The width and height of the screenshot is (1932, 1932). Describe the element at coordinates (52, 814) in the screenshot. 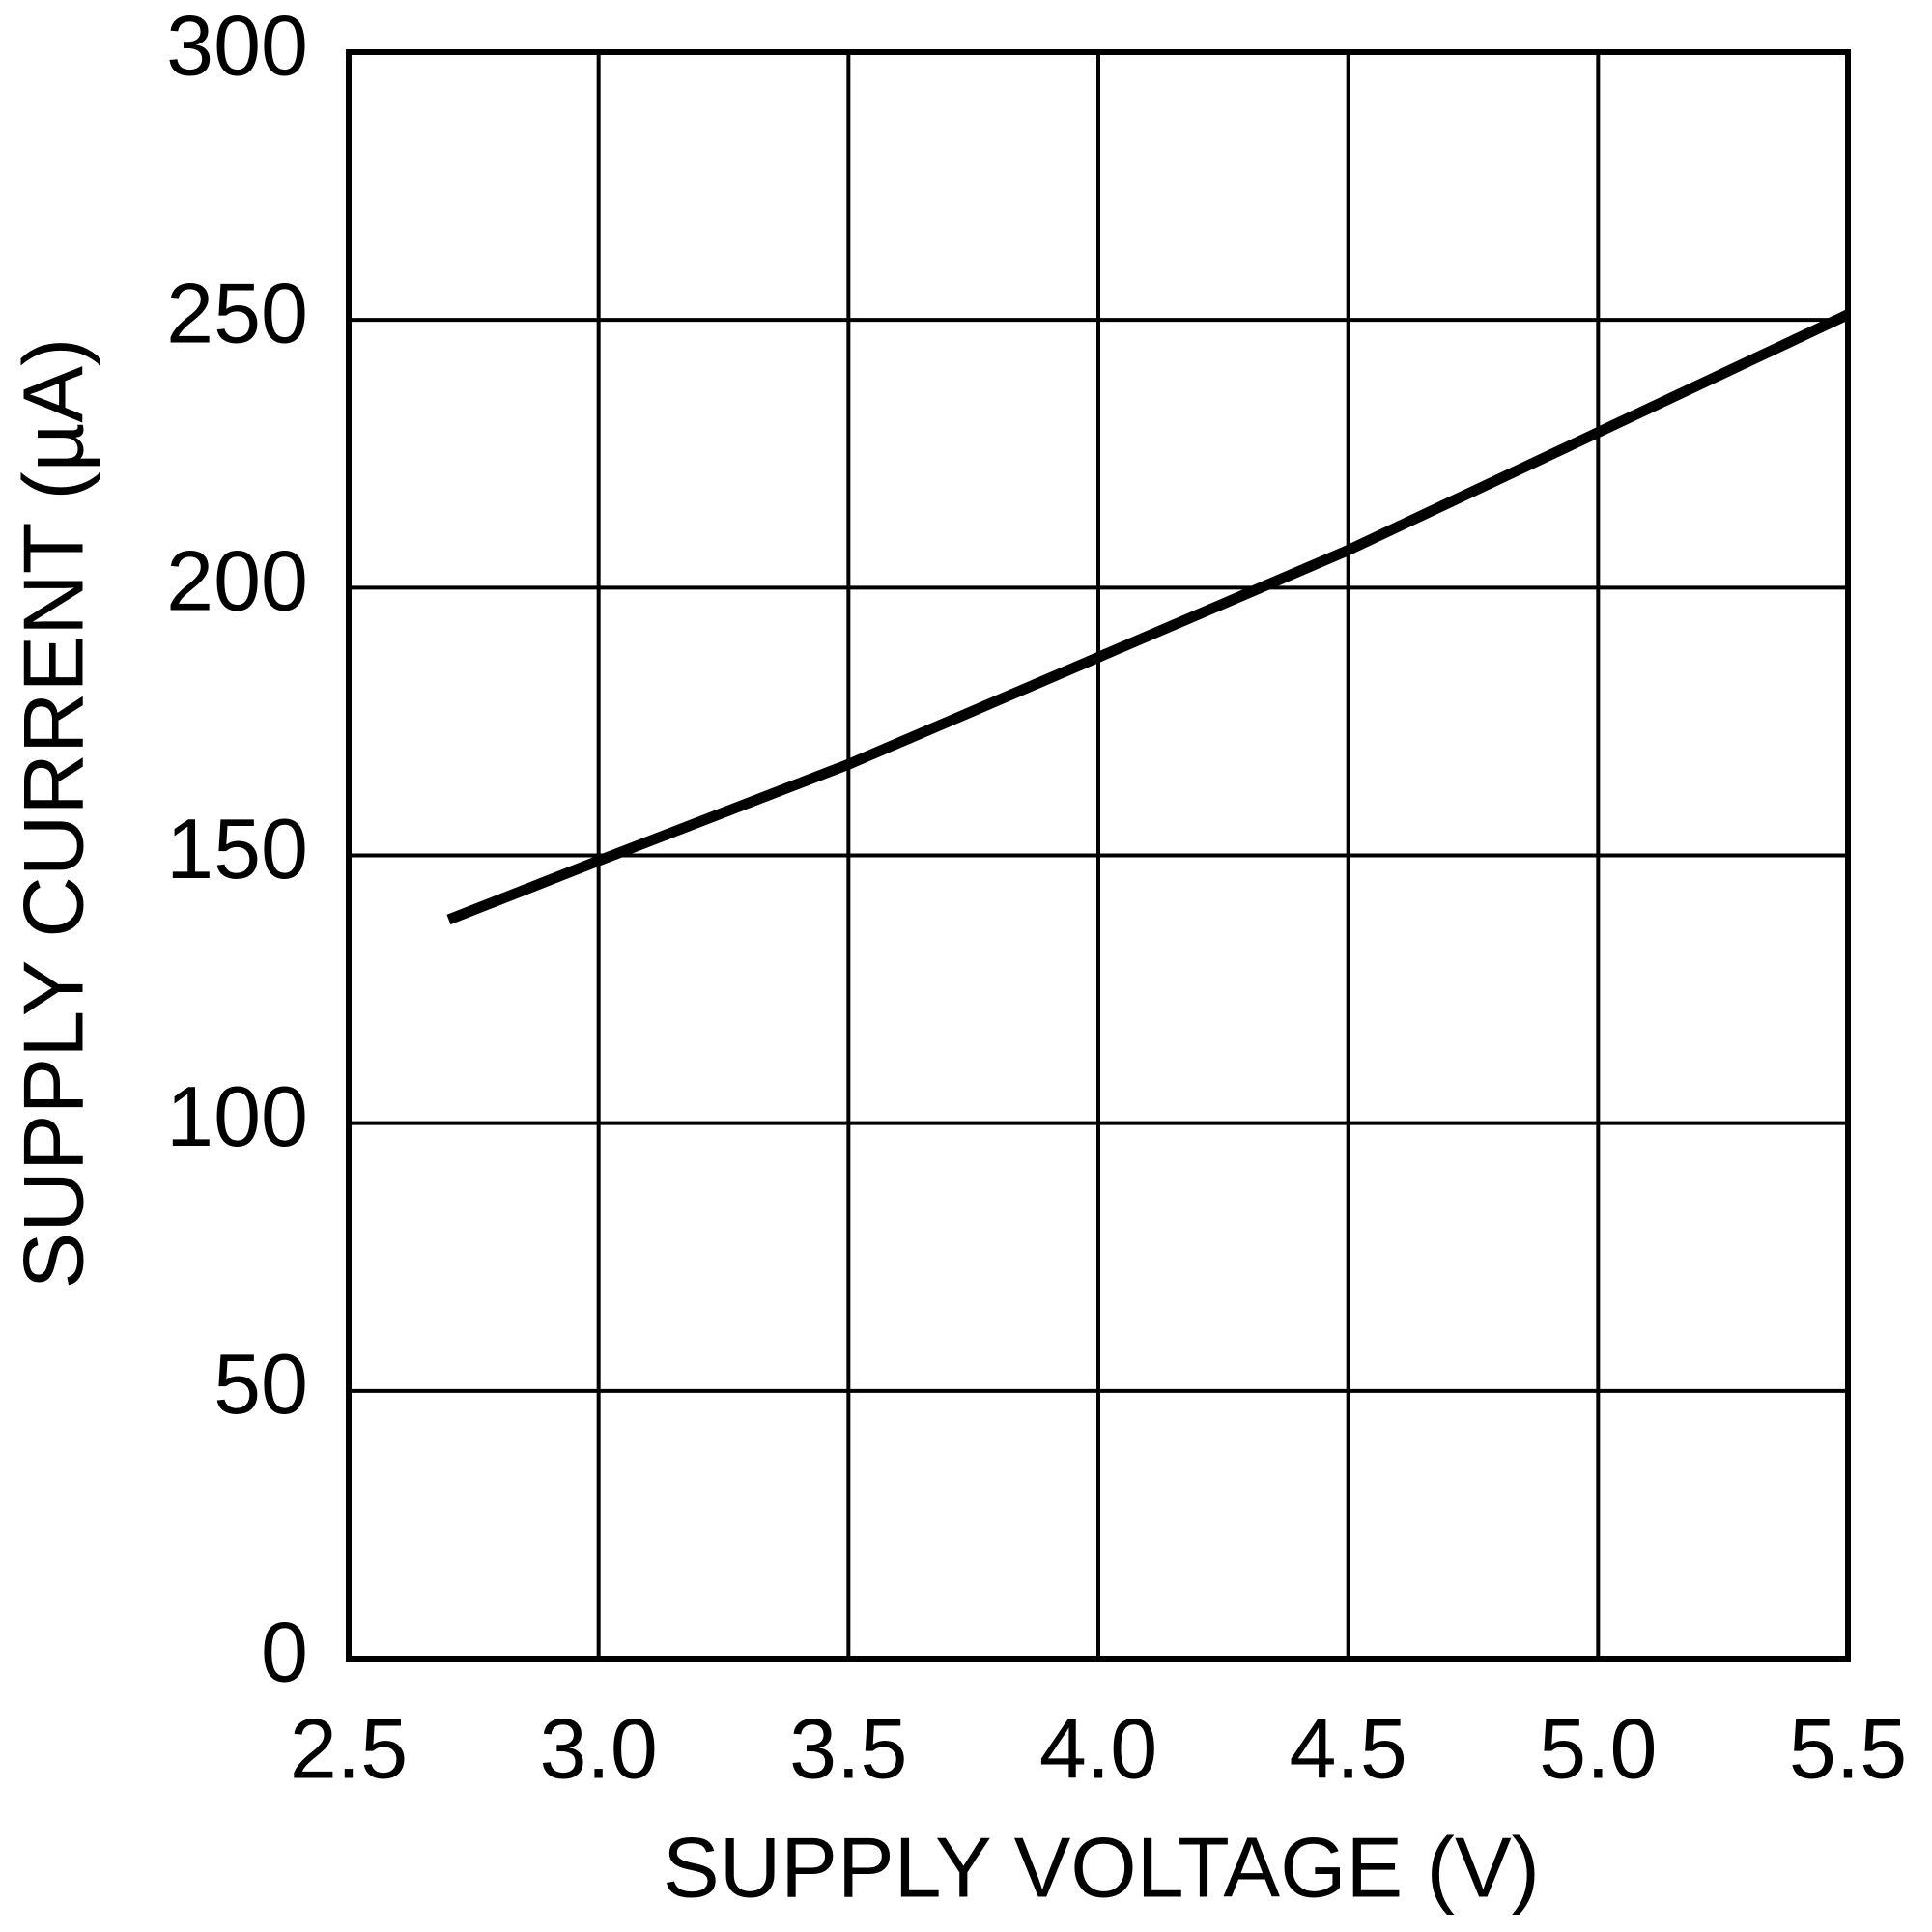

I see `y-axis-title: SUPPLY CURRENT (µA)` at that location.